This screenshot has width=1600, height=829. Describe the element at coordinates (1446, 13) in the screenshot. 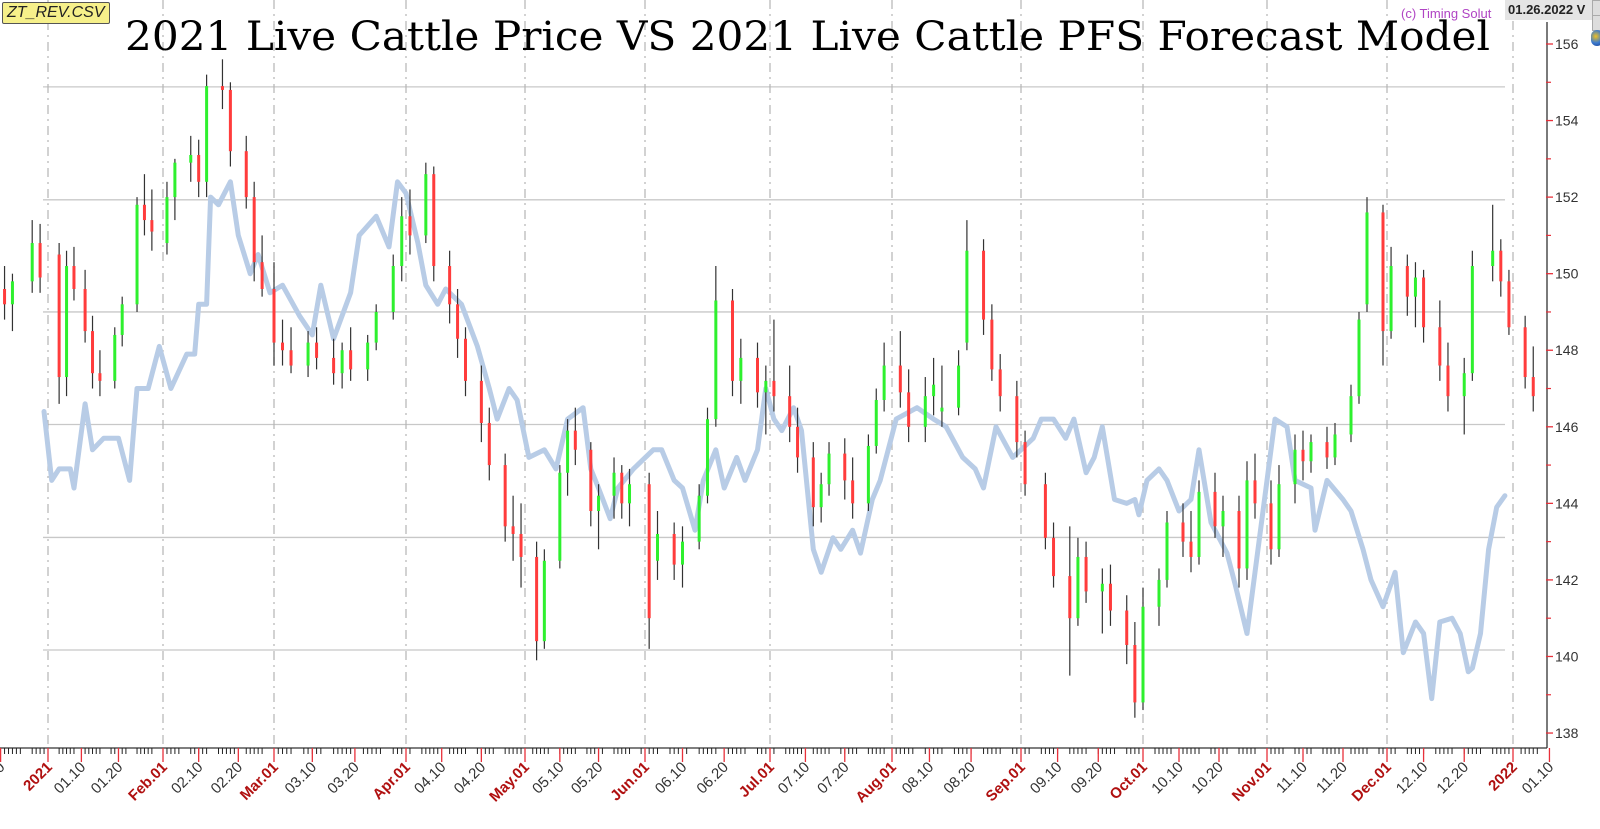

I see `copyright-text: (c) Timing Solut` at that location.